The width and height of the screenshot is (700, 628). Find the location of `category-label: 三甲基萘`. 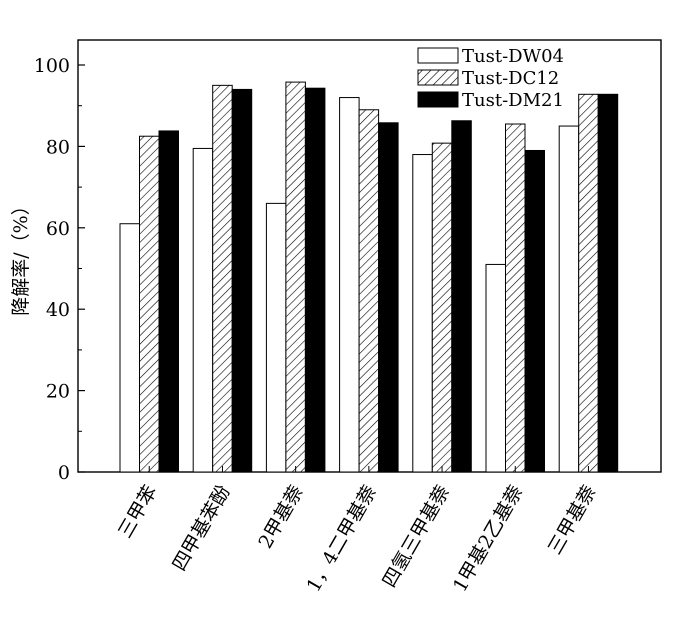

category-label: 三甲基萘 is located at coordinates (572, 520).